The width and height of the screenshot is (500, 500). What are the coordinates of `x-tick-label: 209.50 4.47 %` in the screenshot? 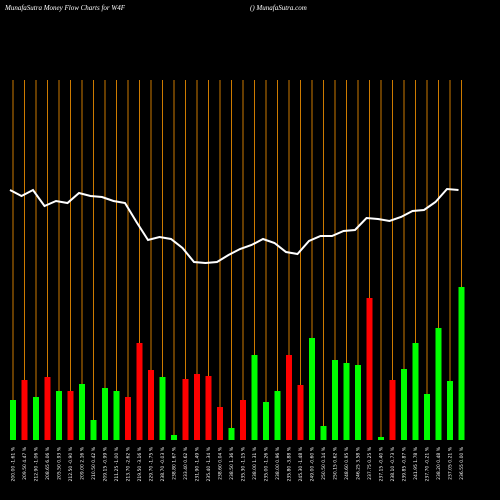 It's located at (25, 463).